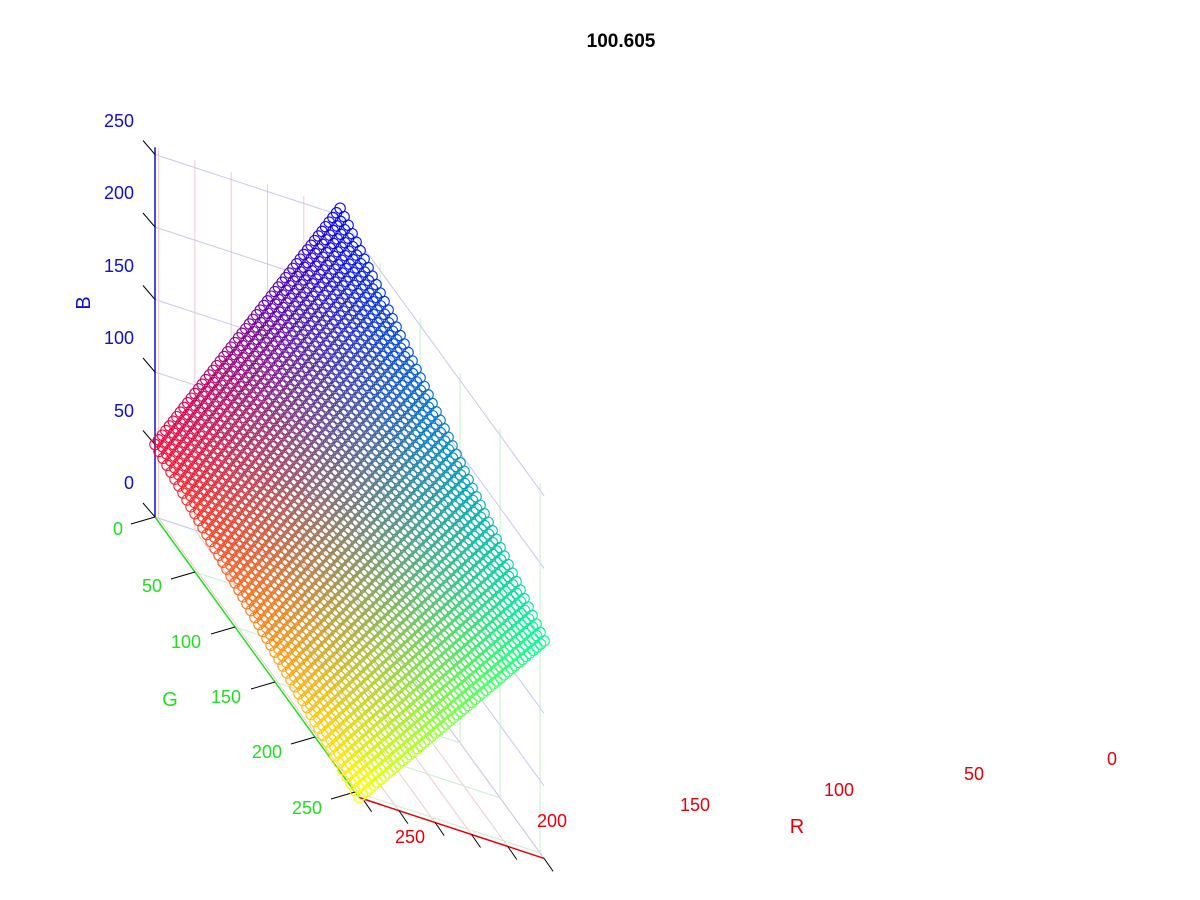  What do you see at coordinates (512, 853) in the screenshot?
I see `r-tick-mark` at bounding box center [512, 853].